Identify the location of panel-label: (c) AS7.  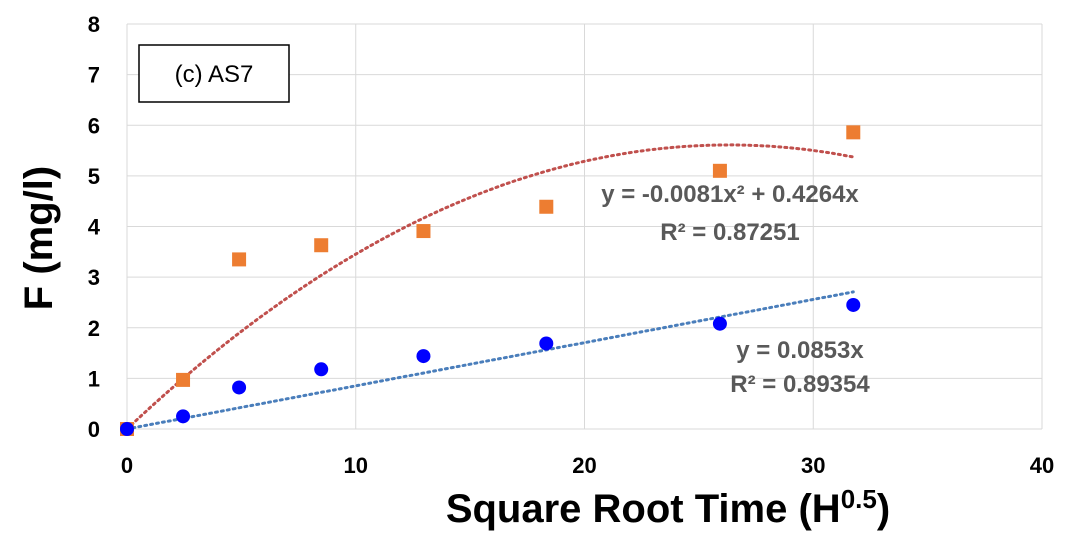
(214, 74).